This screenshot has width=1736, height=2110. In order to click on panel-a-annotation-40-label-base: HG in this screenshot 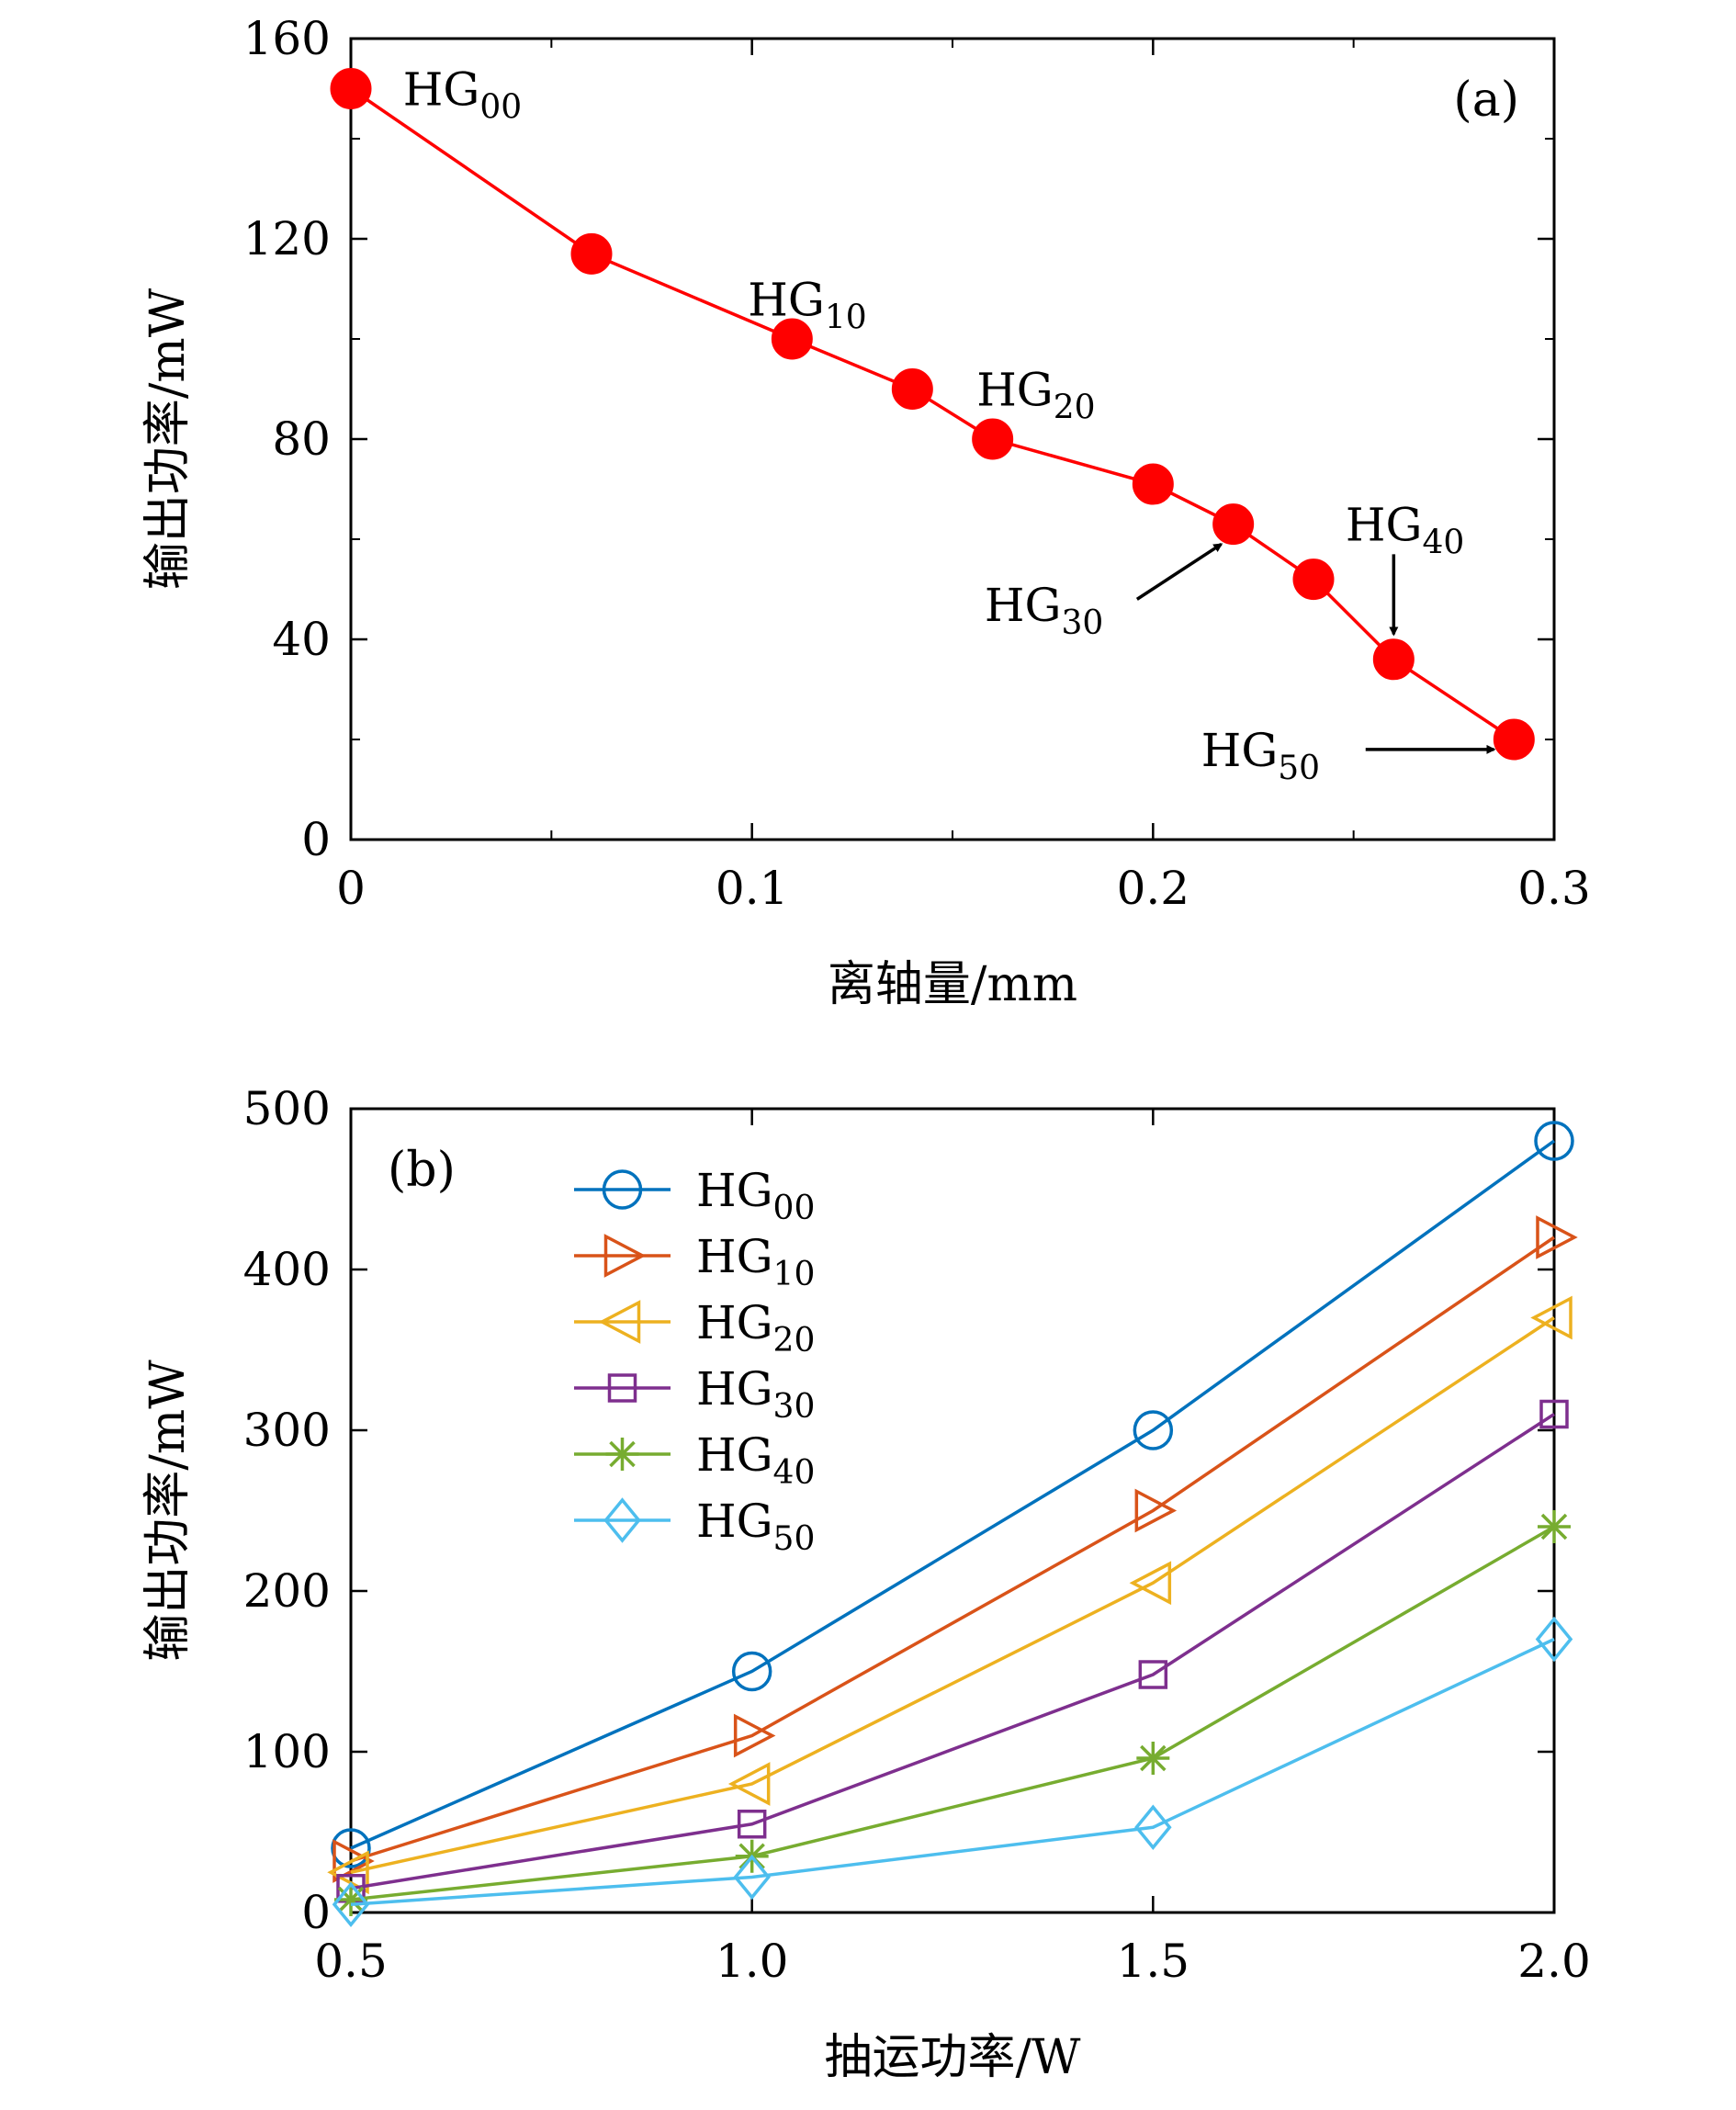, I will do `click(1384, 525)`.